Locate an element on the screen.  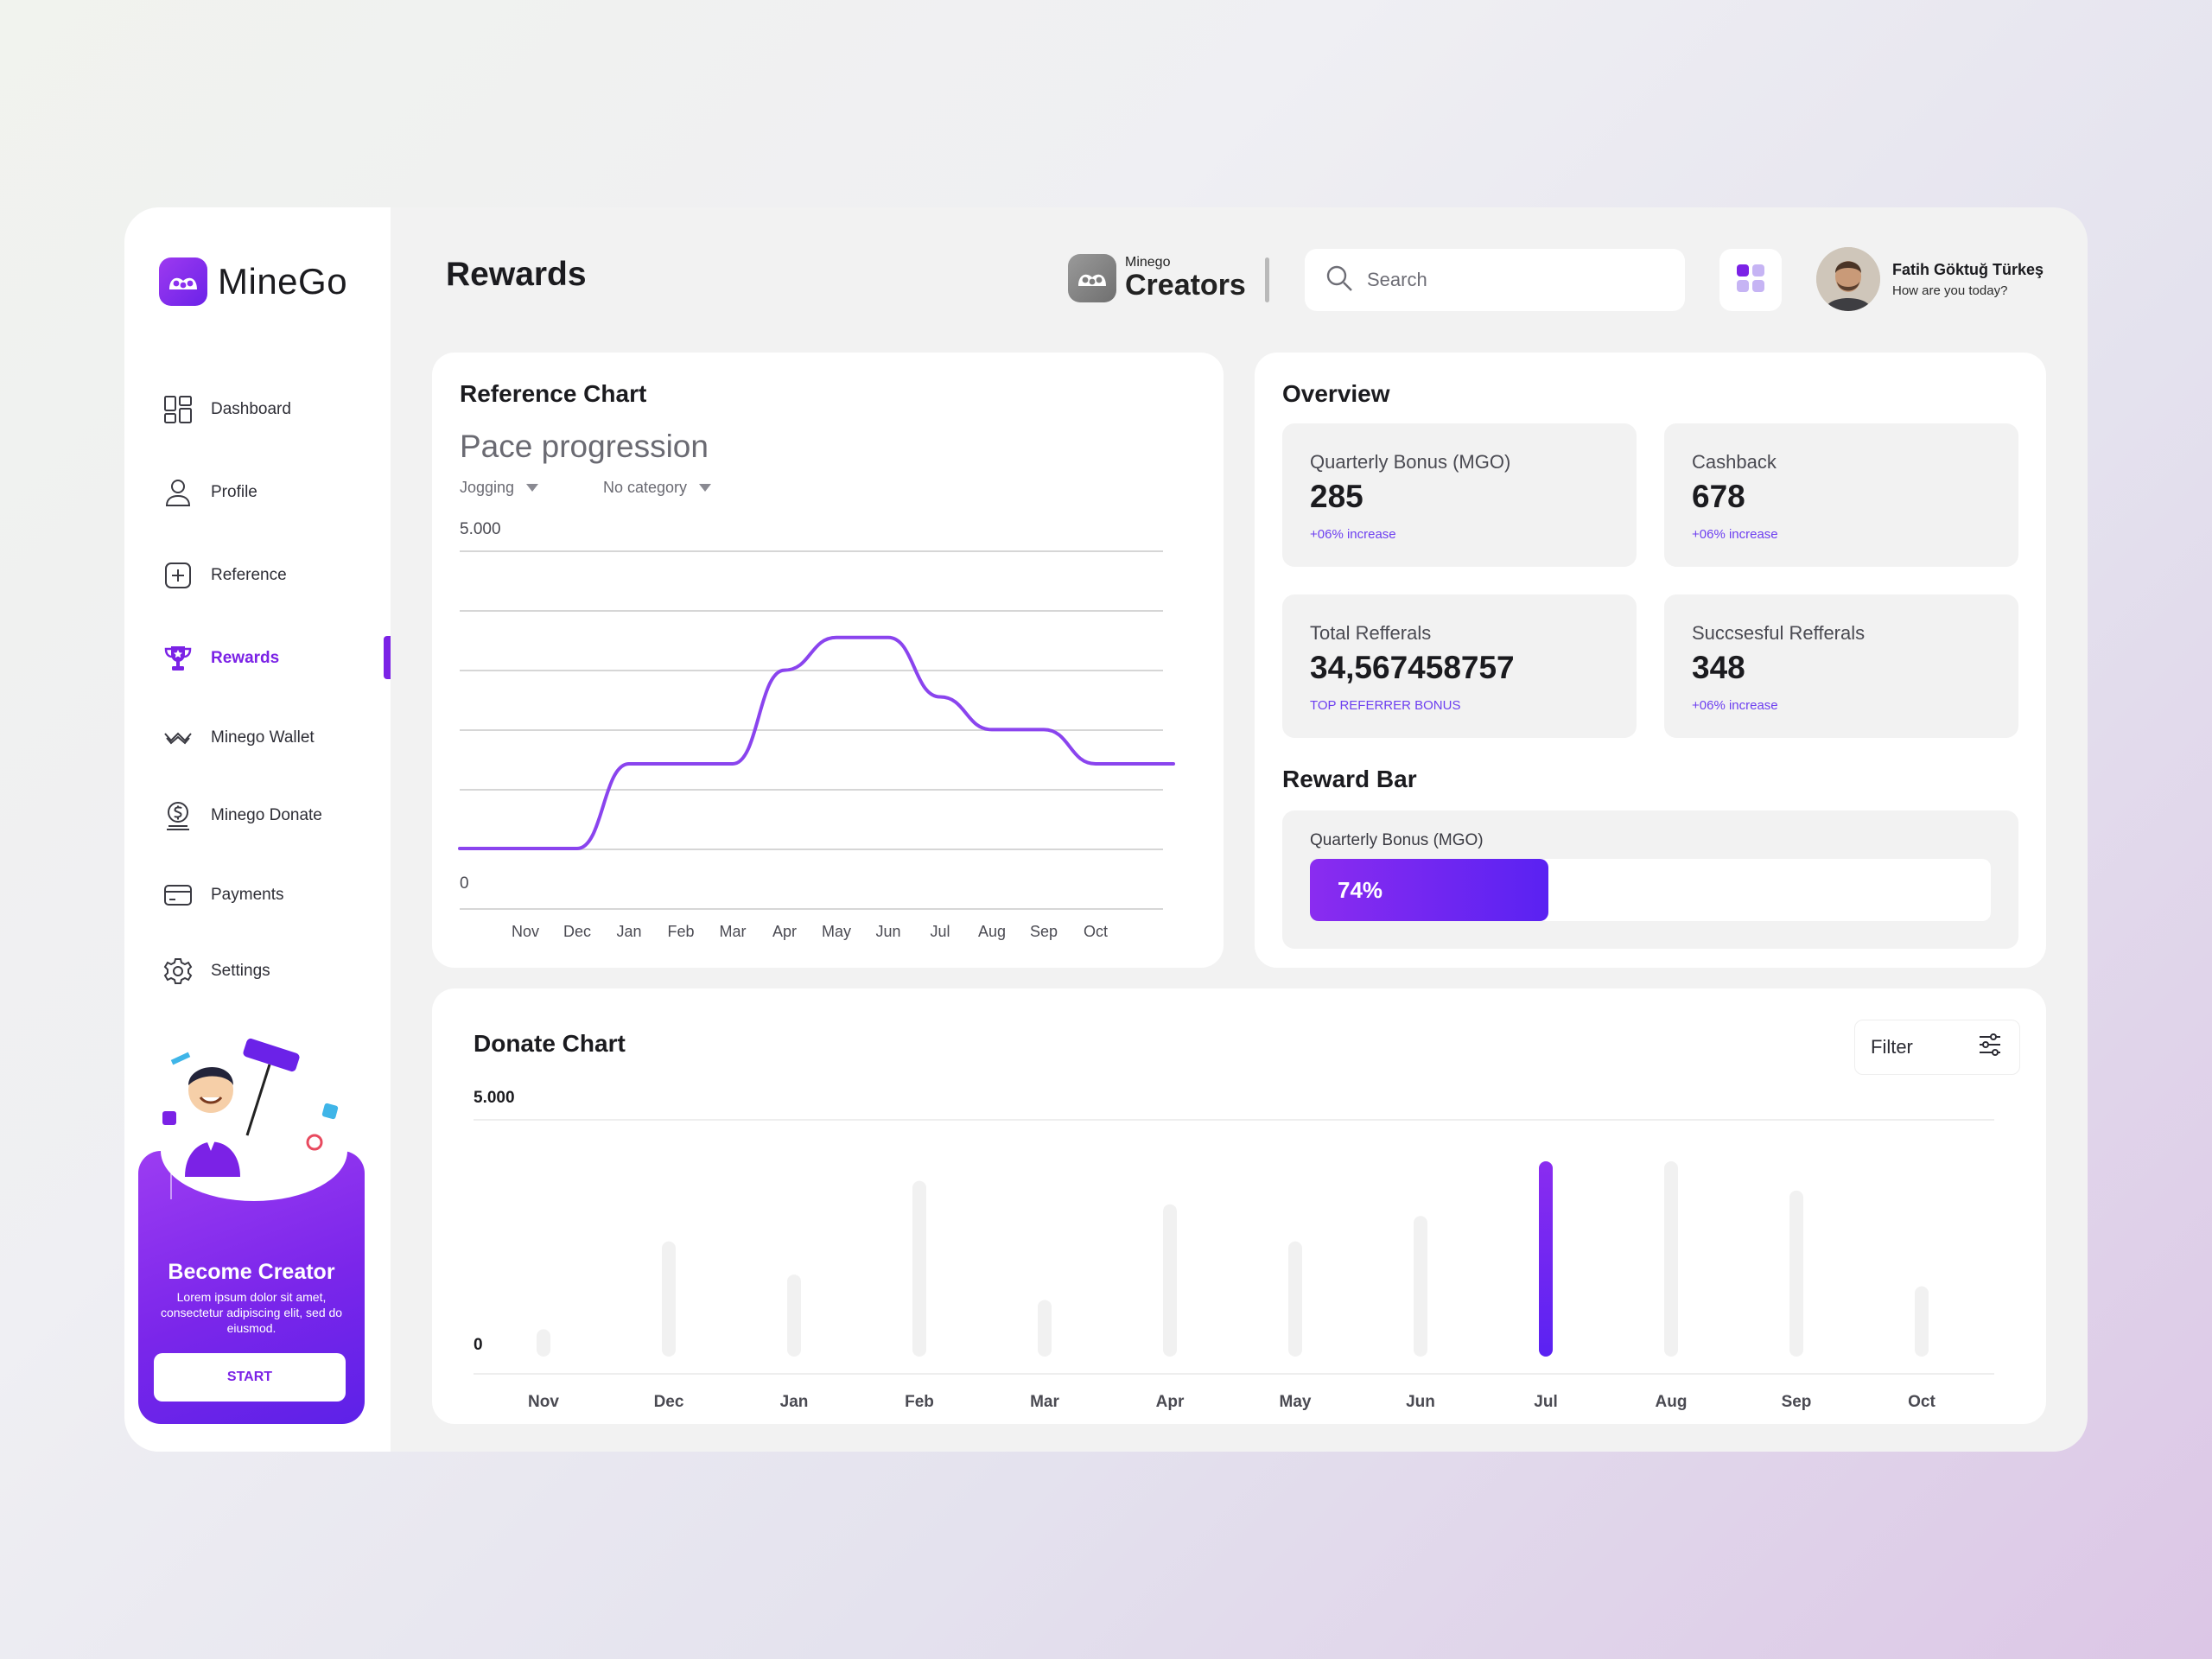
creators-logo-icon is located at coordinates (1092, 278).